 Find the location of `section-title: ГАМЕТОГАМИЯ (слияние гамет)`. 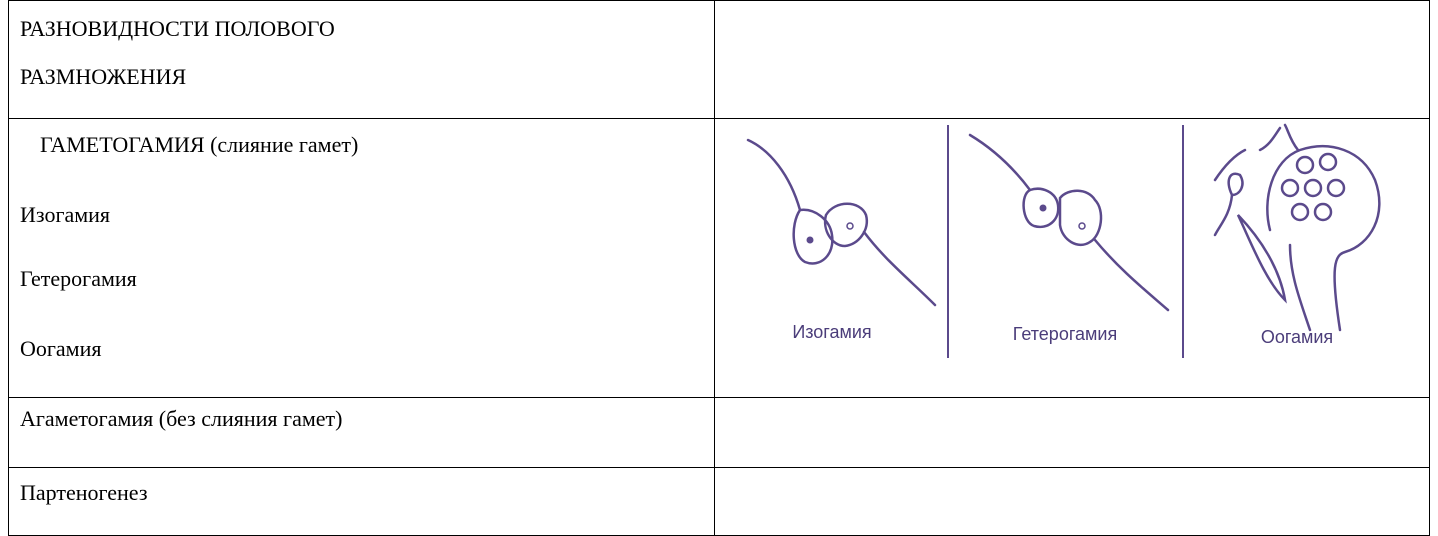

section-title: ГАМЕТОГАМИЯ (слияние гамет) is located at coordinates (199, 144).